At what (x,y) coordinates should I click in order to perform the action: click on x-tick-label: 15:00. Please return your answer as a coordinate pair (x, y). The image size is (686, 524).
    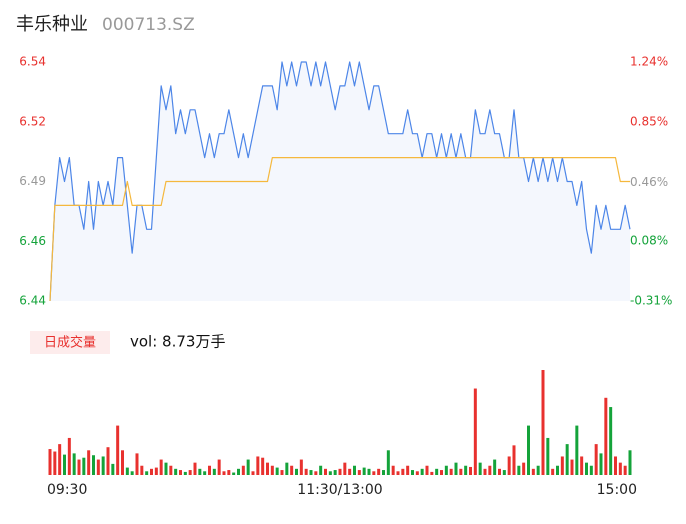
    Looking at the image, I should click on (617, 490).